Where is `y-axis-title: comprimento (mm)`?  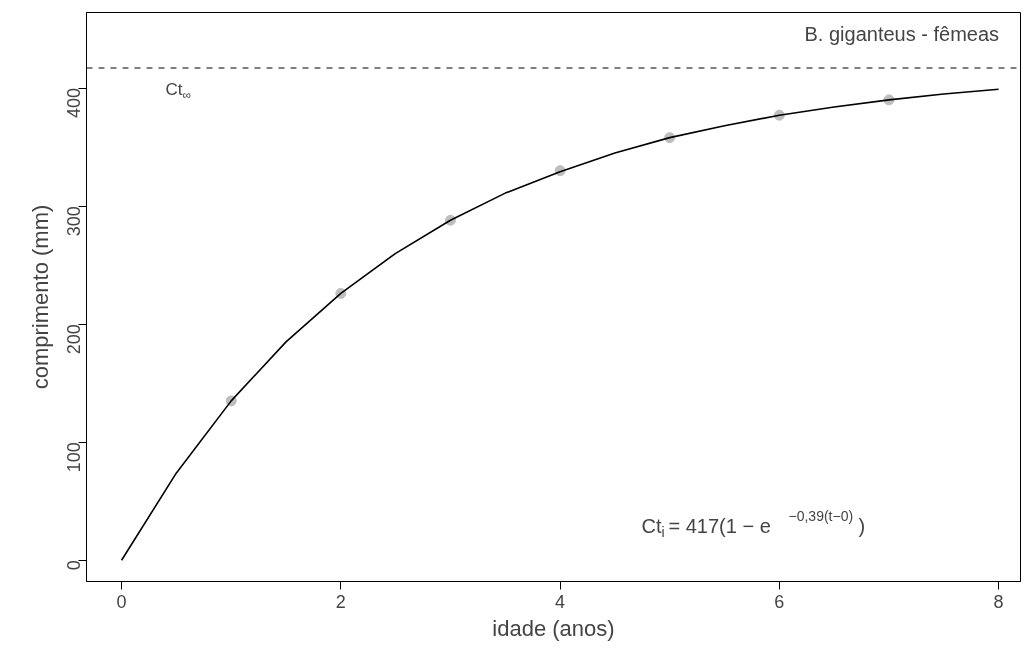
y-axis-title: comprimento (mm) is located at coordinates (40, 297).